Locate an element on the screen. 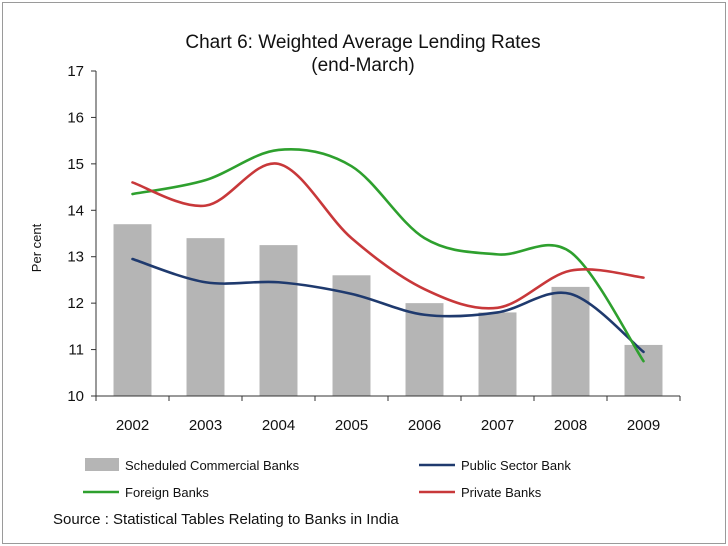 This screenshot has height=546, width=728. bar-scheduled-commercial-banks-2003 is located at coordinates (205, 317).